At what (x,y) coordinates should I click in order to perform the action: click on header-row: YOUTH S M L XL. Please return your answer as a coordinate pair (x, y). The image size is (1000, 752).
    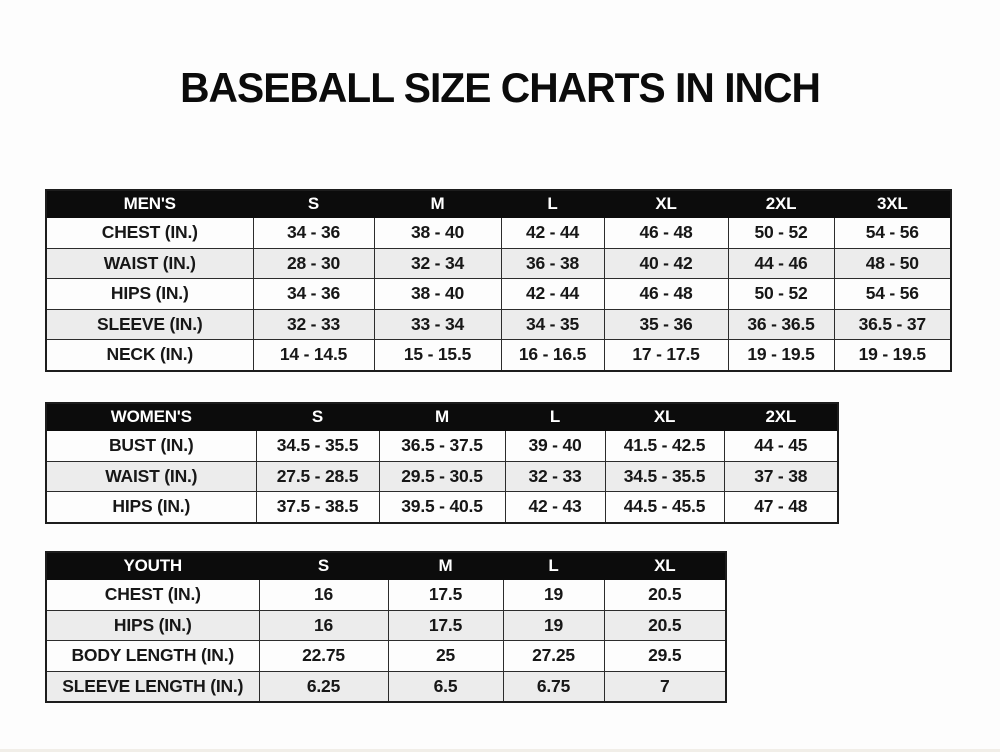
    Looking at the image, I should click on (386, 565).